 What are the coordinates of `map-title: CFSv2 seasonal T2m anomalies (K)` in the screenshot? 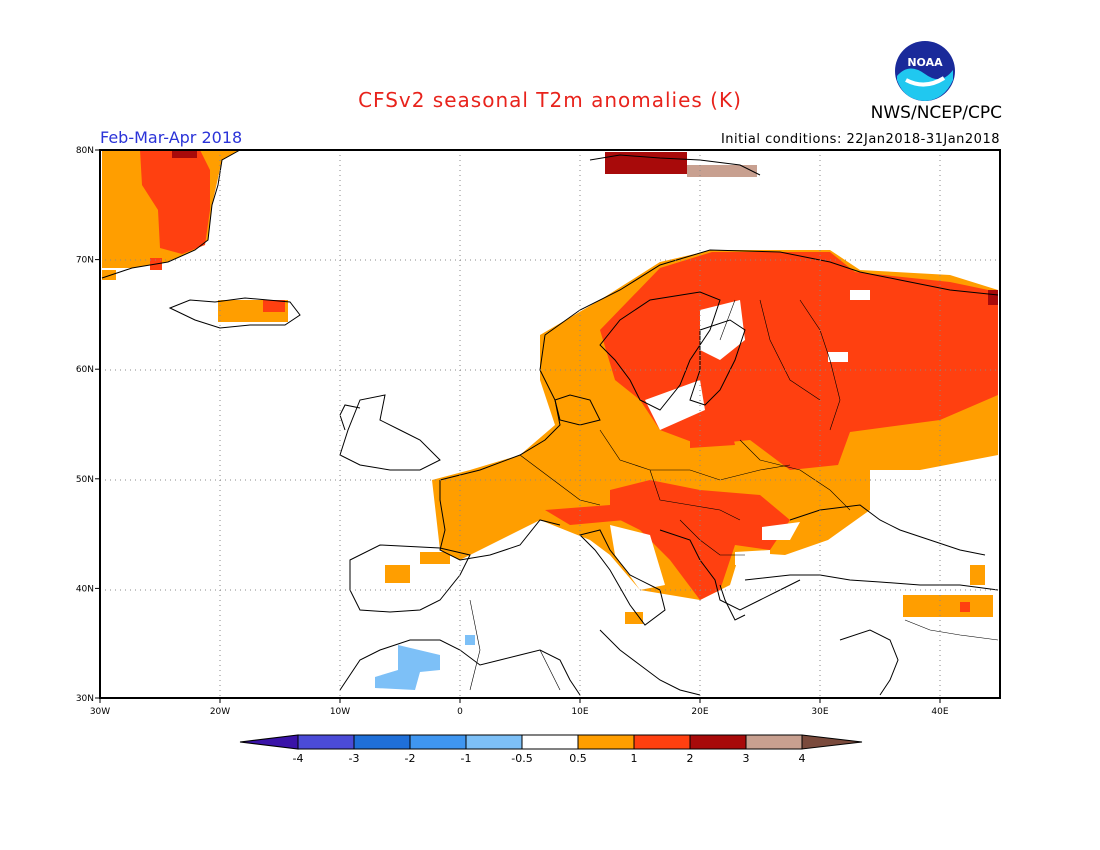 It's located at (550, 100).